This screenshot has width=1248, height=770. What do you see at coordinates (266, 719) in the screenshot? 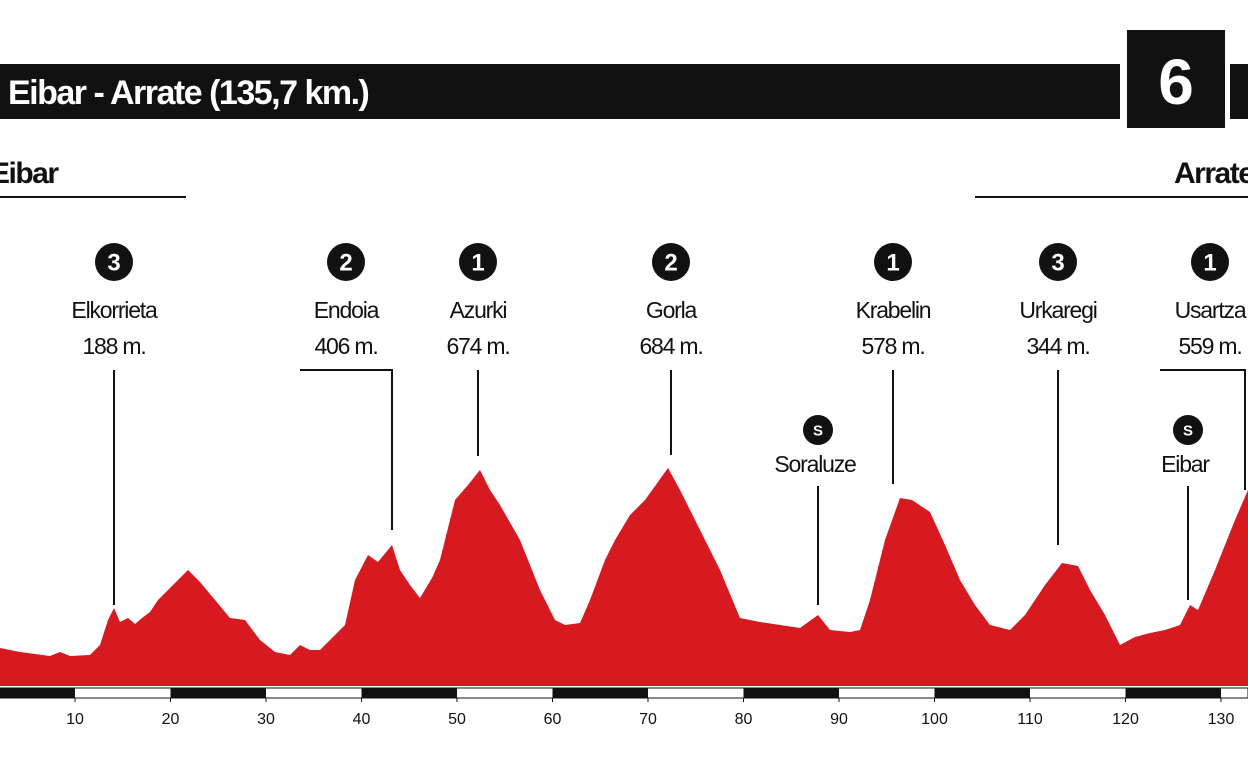
I see `tick-label: 30` at bounding box center [266, 719].